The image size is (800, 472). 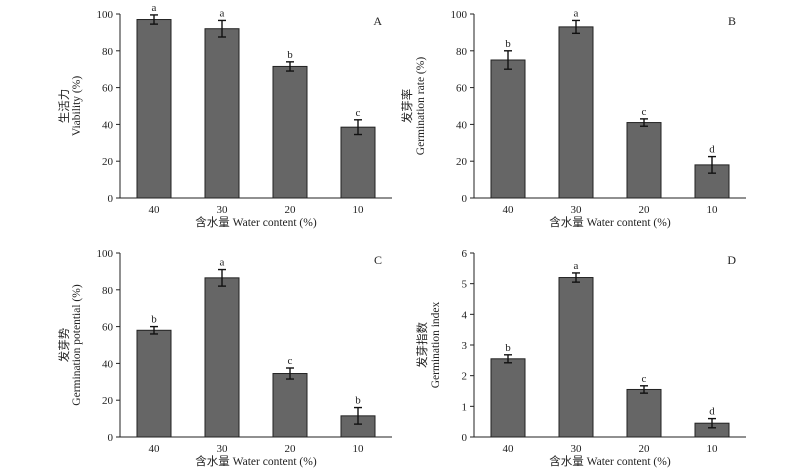 What do you see at coordinates (509, 449) in the screenshot?
I see `panel-d-x-tick-label: 40` at bounding box center [509, 449].